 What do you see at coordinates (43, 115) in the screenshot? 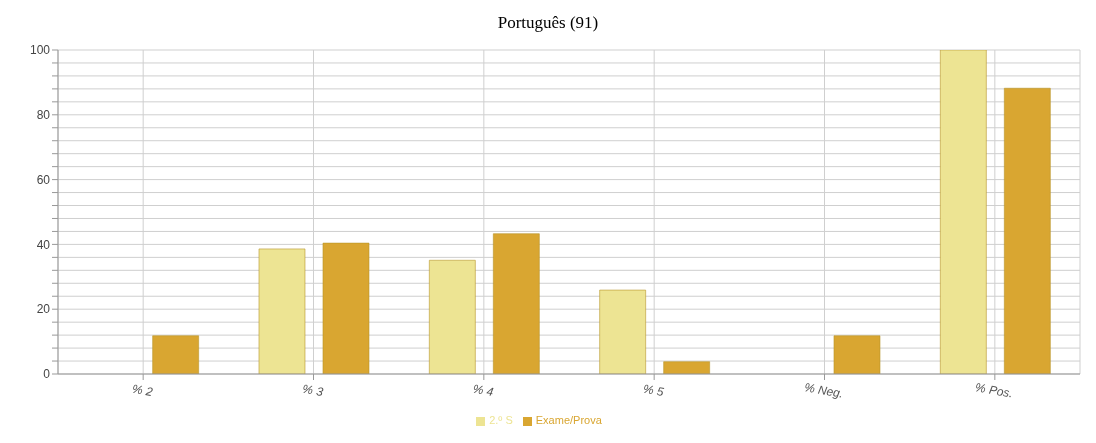
I see `y-tick-label: 80` at bounding box center [43, 115].